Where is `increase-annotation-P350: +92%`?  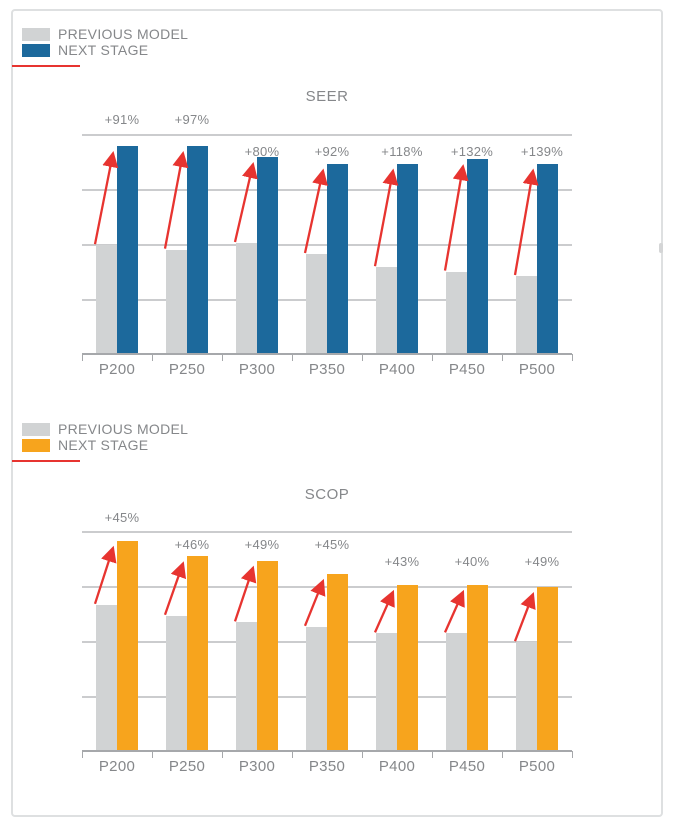 increase-annotation-P350: +92% is located at coordinates (332, 151).